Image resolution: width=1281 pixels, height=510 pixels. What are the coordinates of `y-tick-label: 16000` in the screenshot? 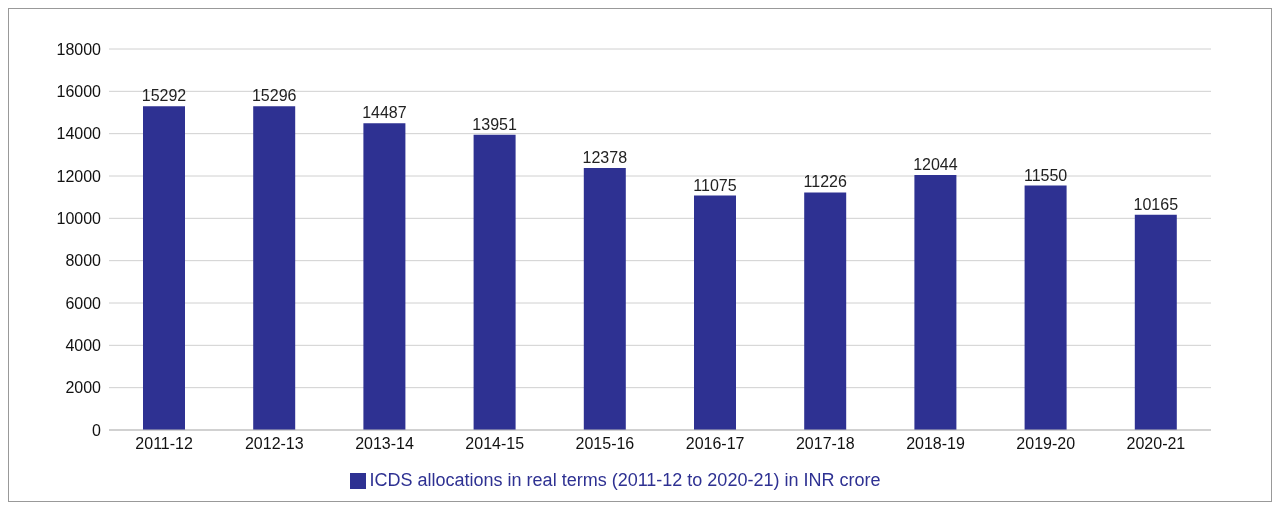 It's located at (79, 92).